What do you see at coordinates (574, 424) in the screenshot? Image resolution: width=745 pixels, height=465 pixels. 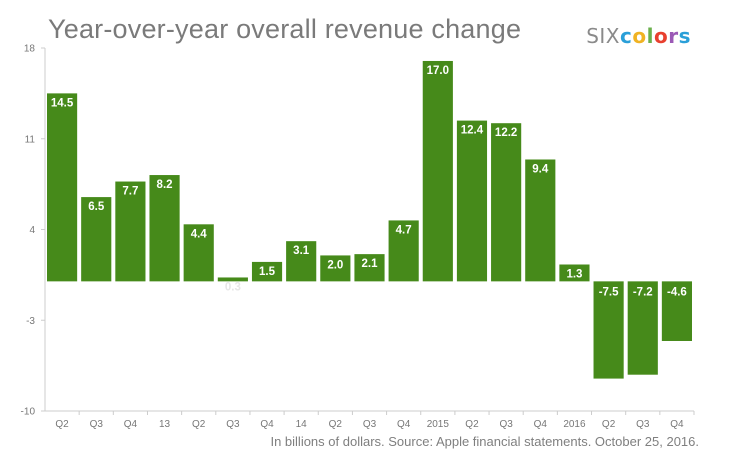 I see `x-category-label: 2016` at bounding box center [574, 424].